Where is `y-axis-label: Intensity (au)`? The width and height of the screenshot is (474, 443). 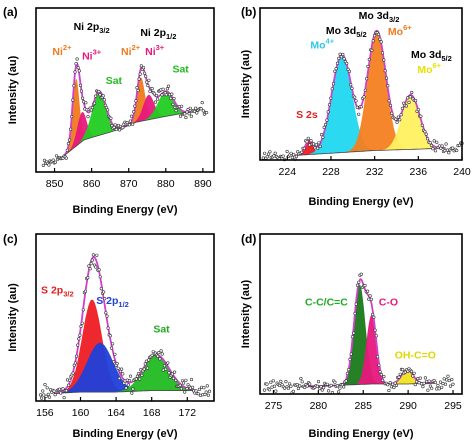
y-axis-label: Intensity (au) is located at coordinates (246, 313).